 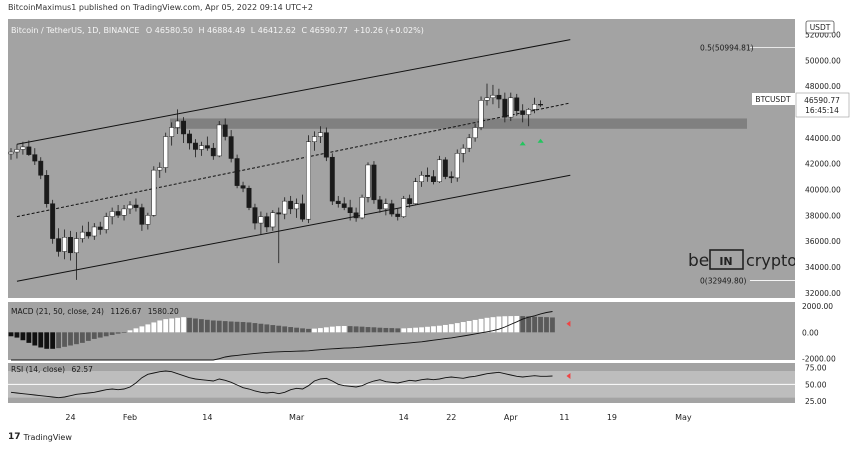 I want to click on price-axis-bg, so click(x=822, y=158).